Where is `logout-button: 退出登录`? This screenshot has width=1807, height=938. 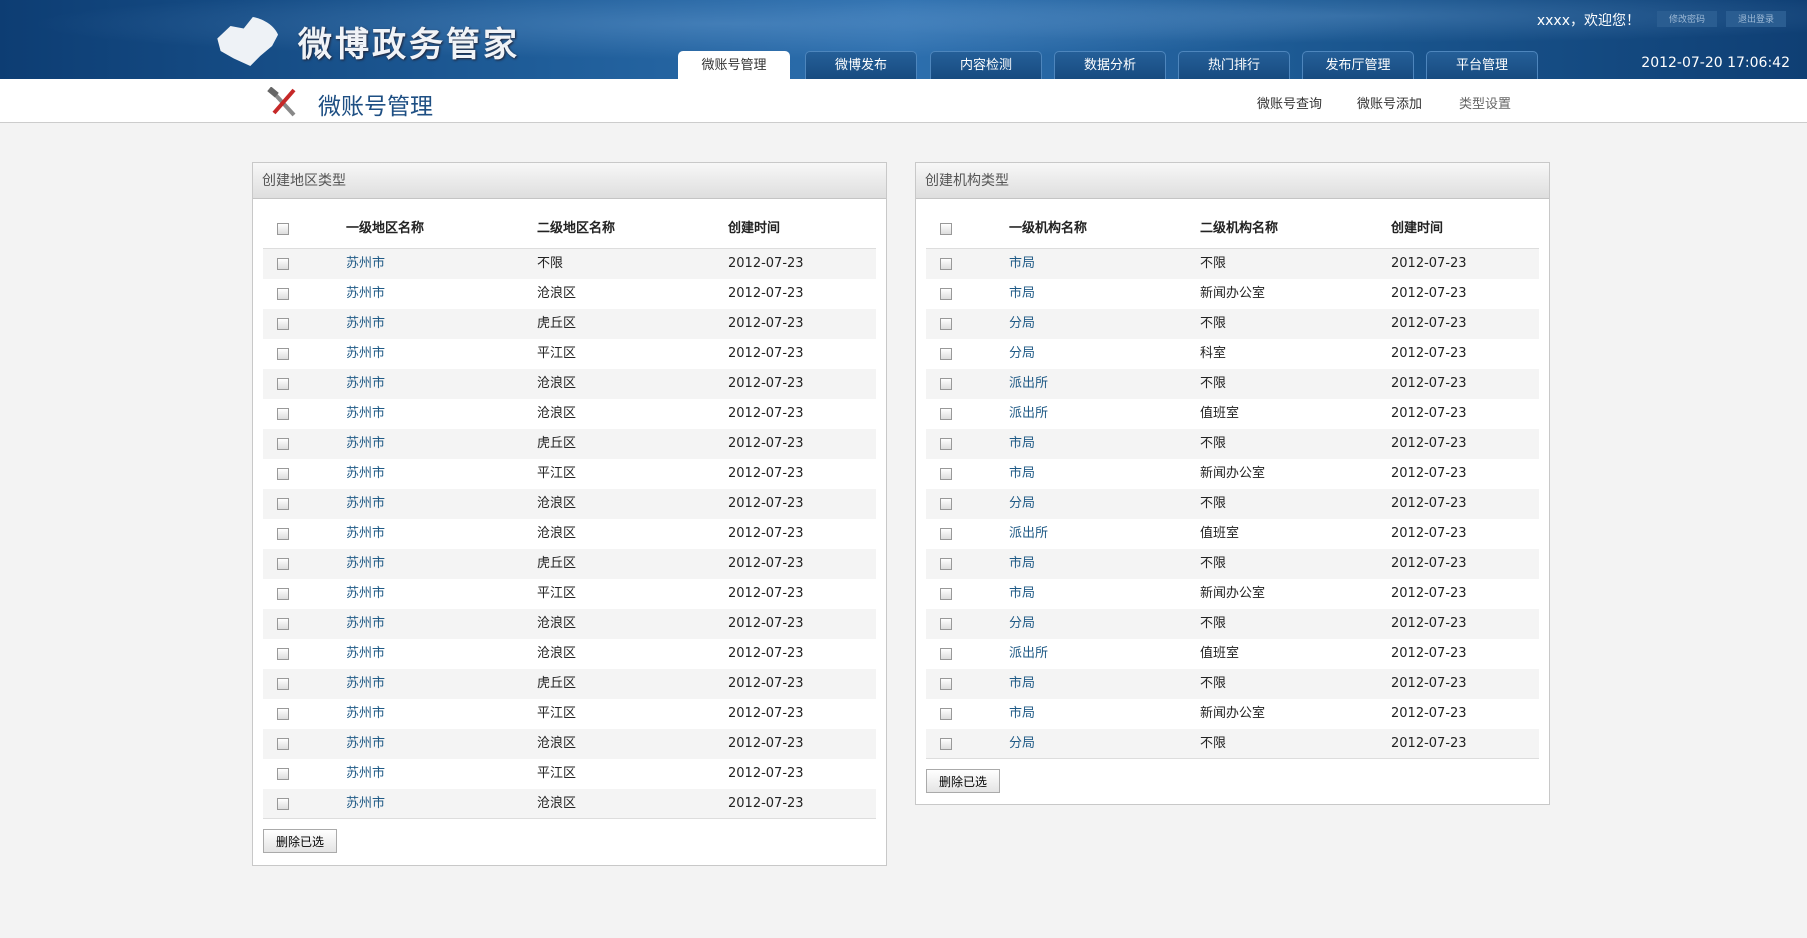
logout-button: 退出登录 is located at coordinates (1756, 19).